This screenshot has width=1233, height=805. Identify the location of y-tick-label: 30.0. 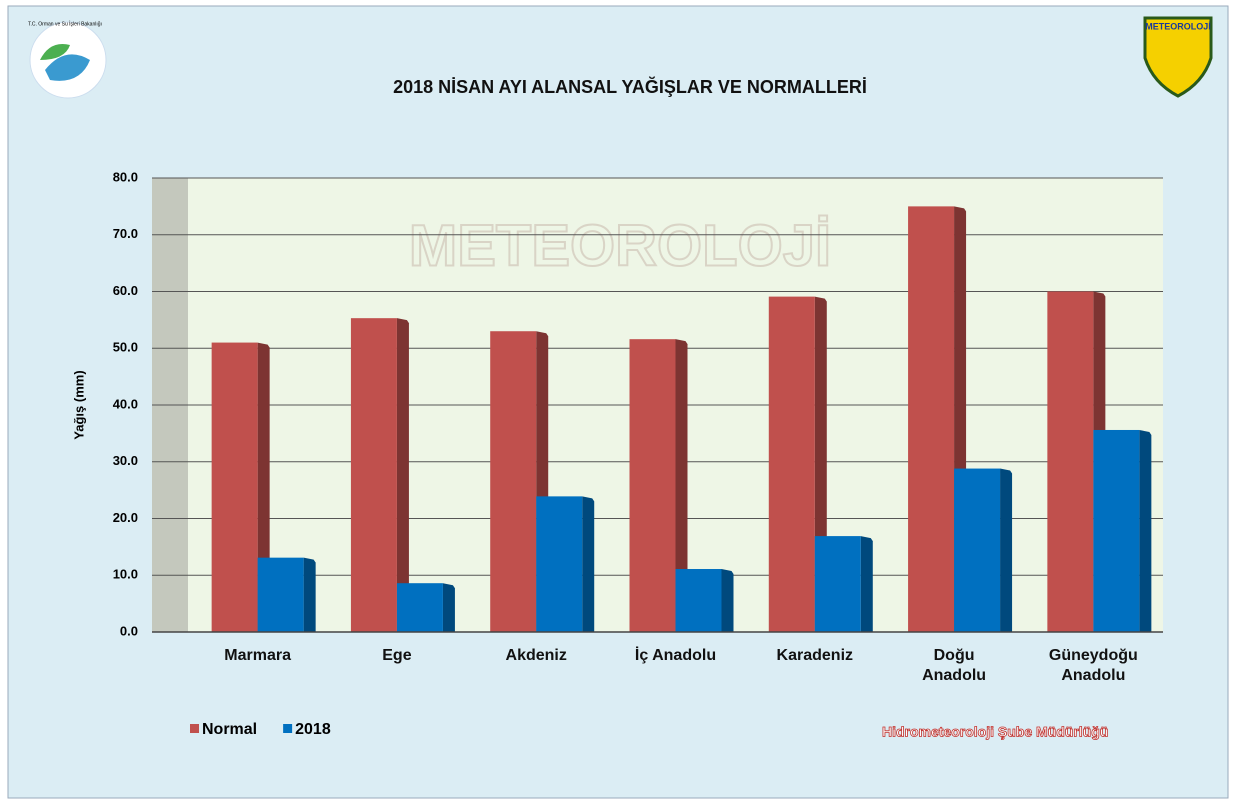
(125, 460).